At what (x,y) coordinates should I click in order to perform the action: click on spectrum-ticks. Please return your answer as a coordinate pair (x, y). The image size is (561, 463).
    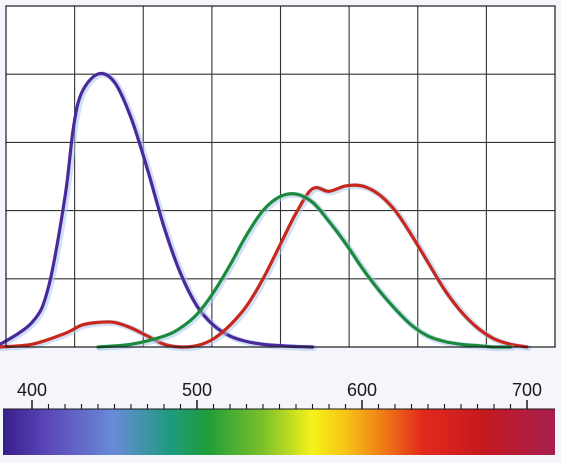
    Looking at the image, I should click on (279, 405).